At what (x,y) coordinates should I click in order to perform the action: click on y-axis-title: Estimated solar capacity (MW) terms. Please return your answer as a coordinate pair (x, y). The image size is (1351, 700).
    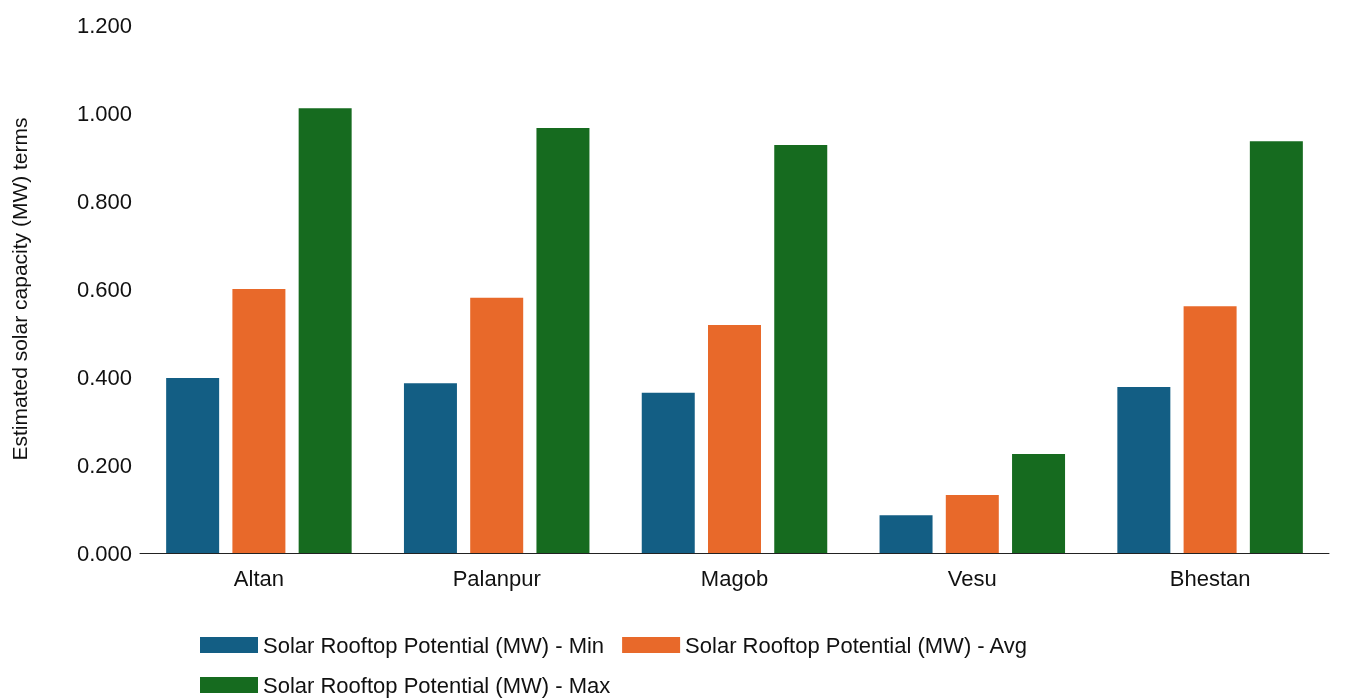
    Looking at the image, I should click on (19, 289).